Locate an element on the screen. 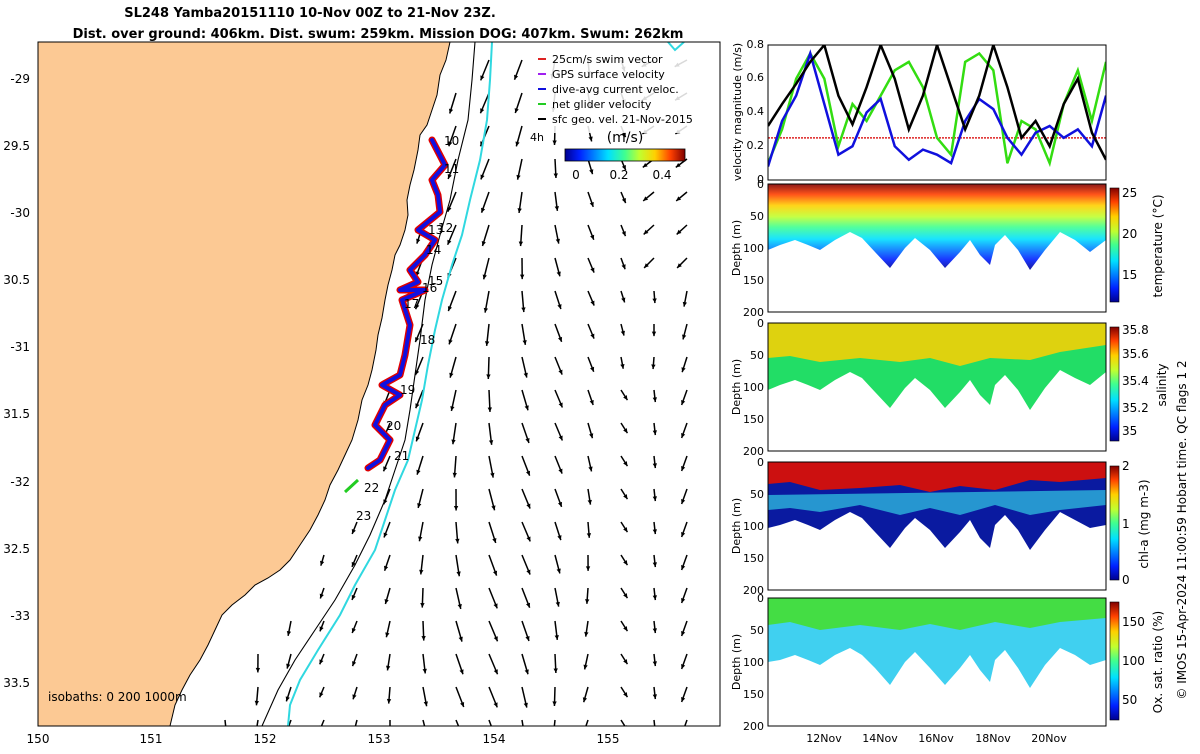 This screenshot has width=1200, height=754. temperature-y-ticks: 0 50 100 150 200 is located at coordinates (753, 248).